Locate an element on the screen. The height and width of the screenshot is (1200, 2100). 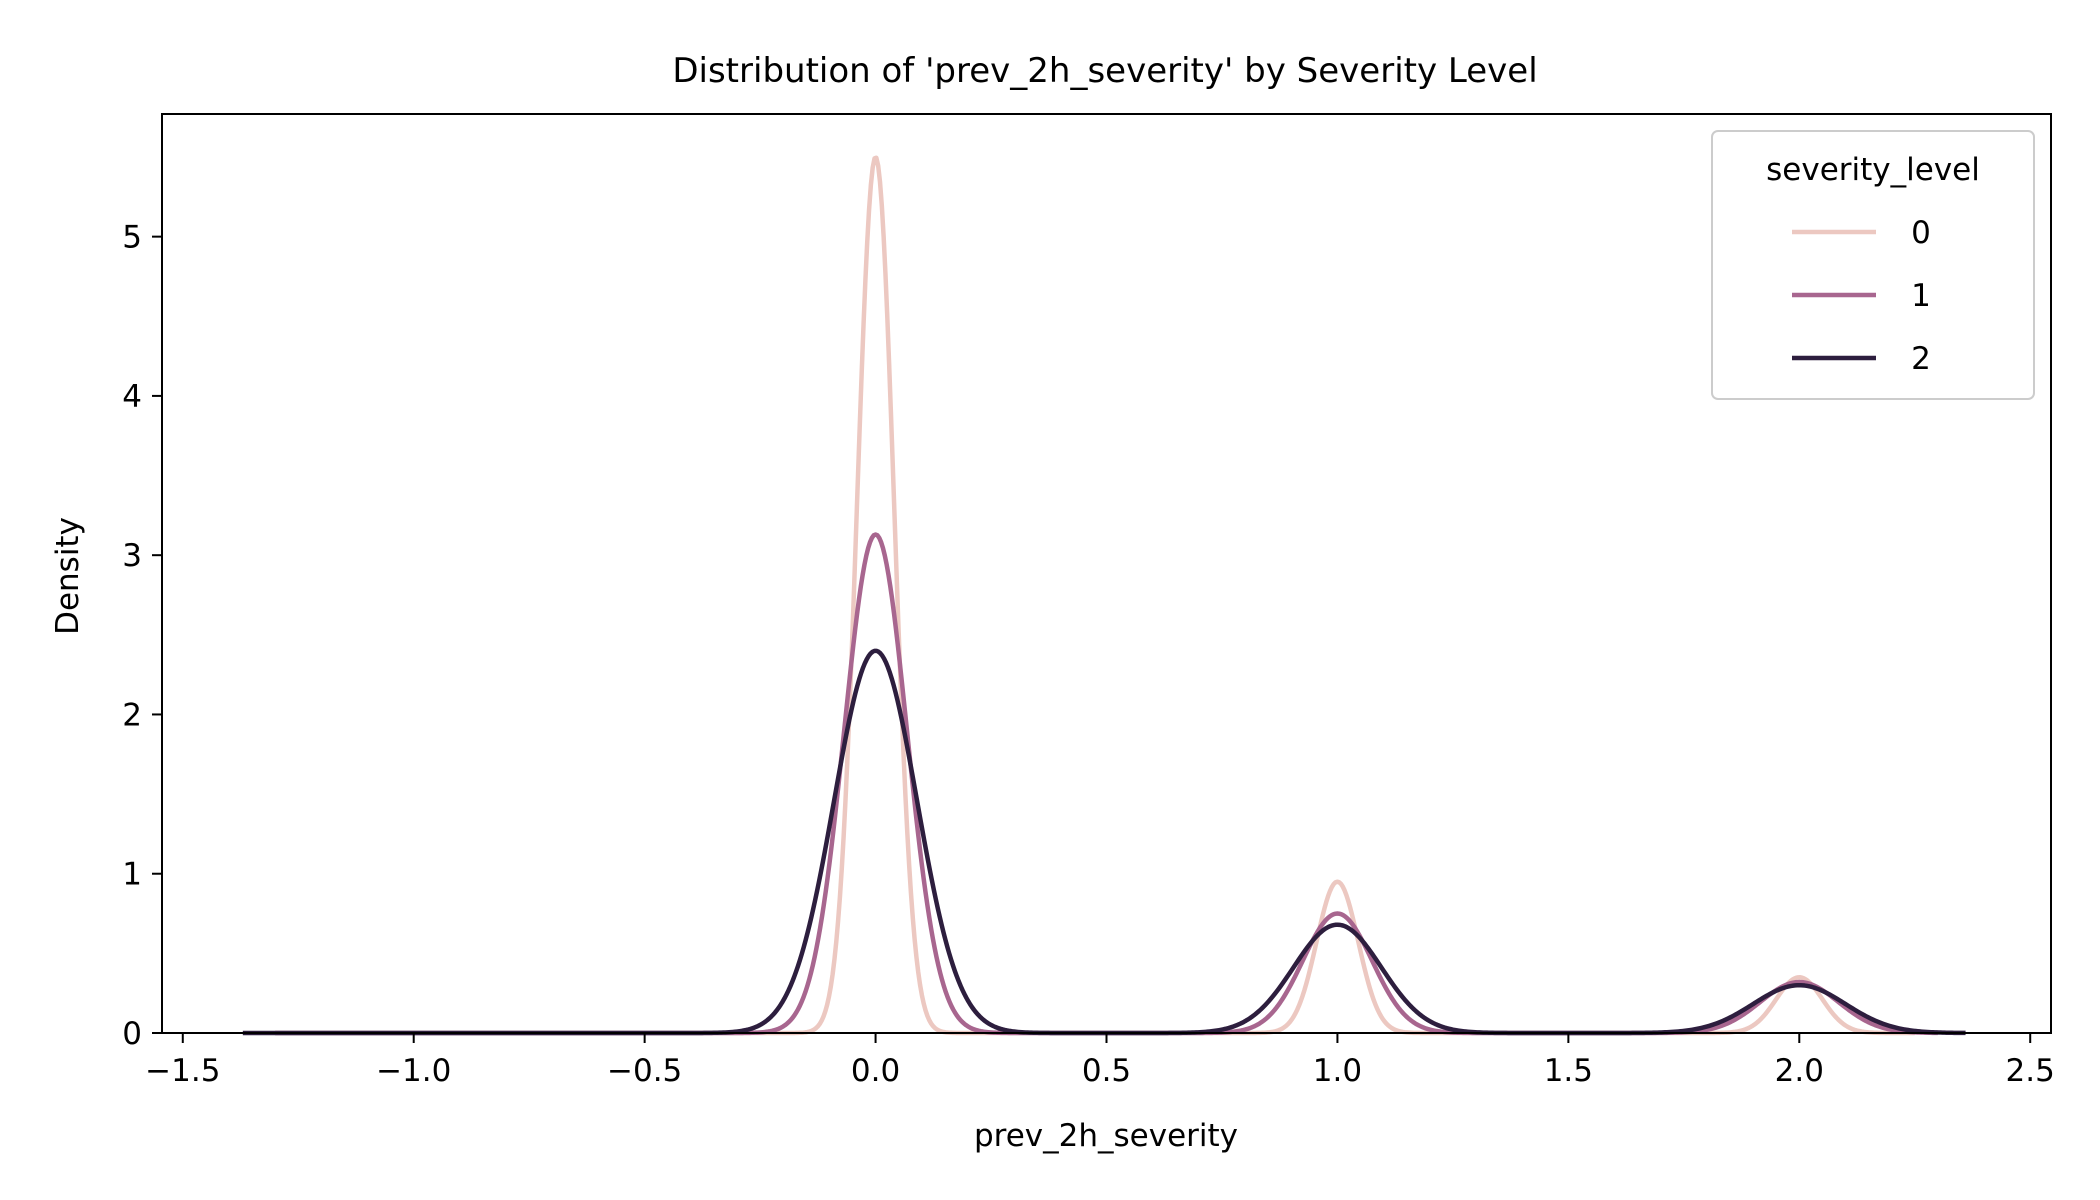
x-tick-label: 1.5 is located at coordinates (1568, 1071).